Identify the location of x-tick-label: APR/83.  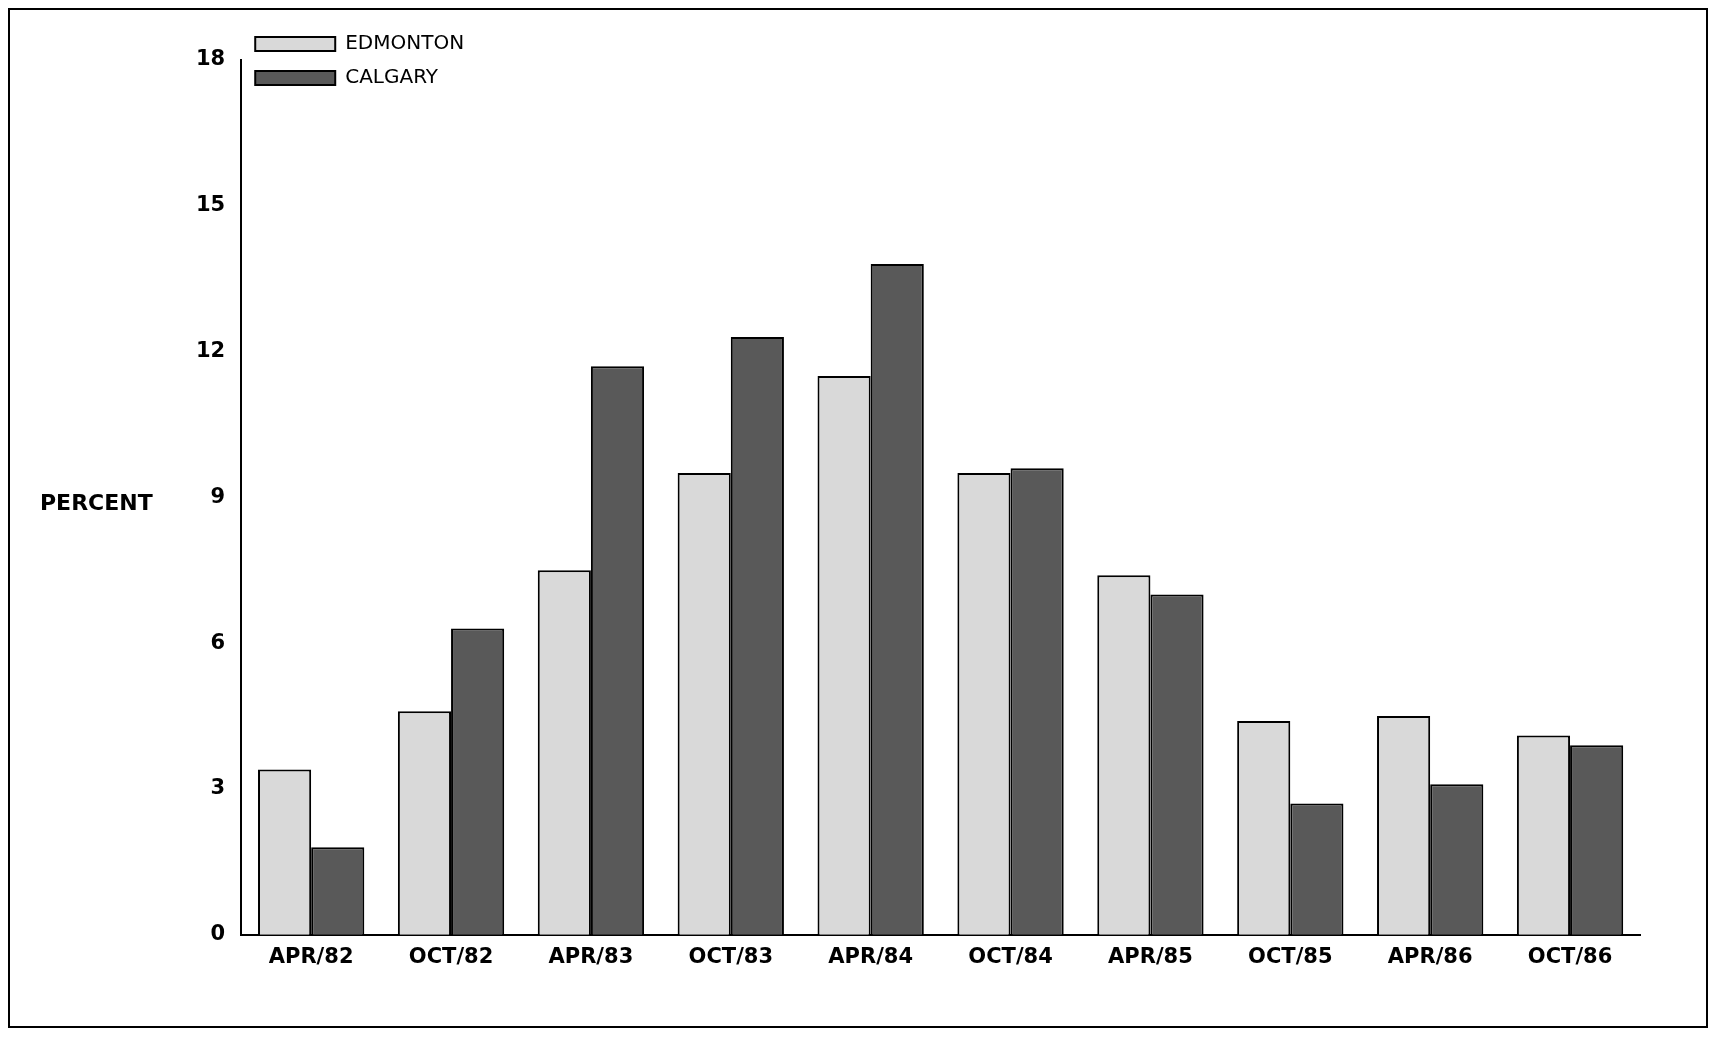
(591, 955).